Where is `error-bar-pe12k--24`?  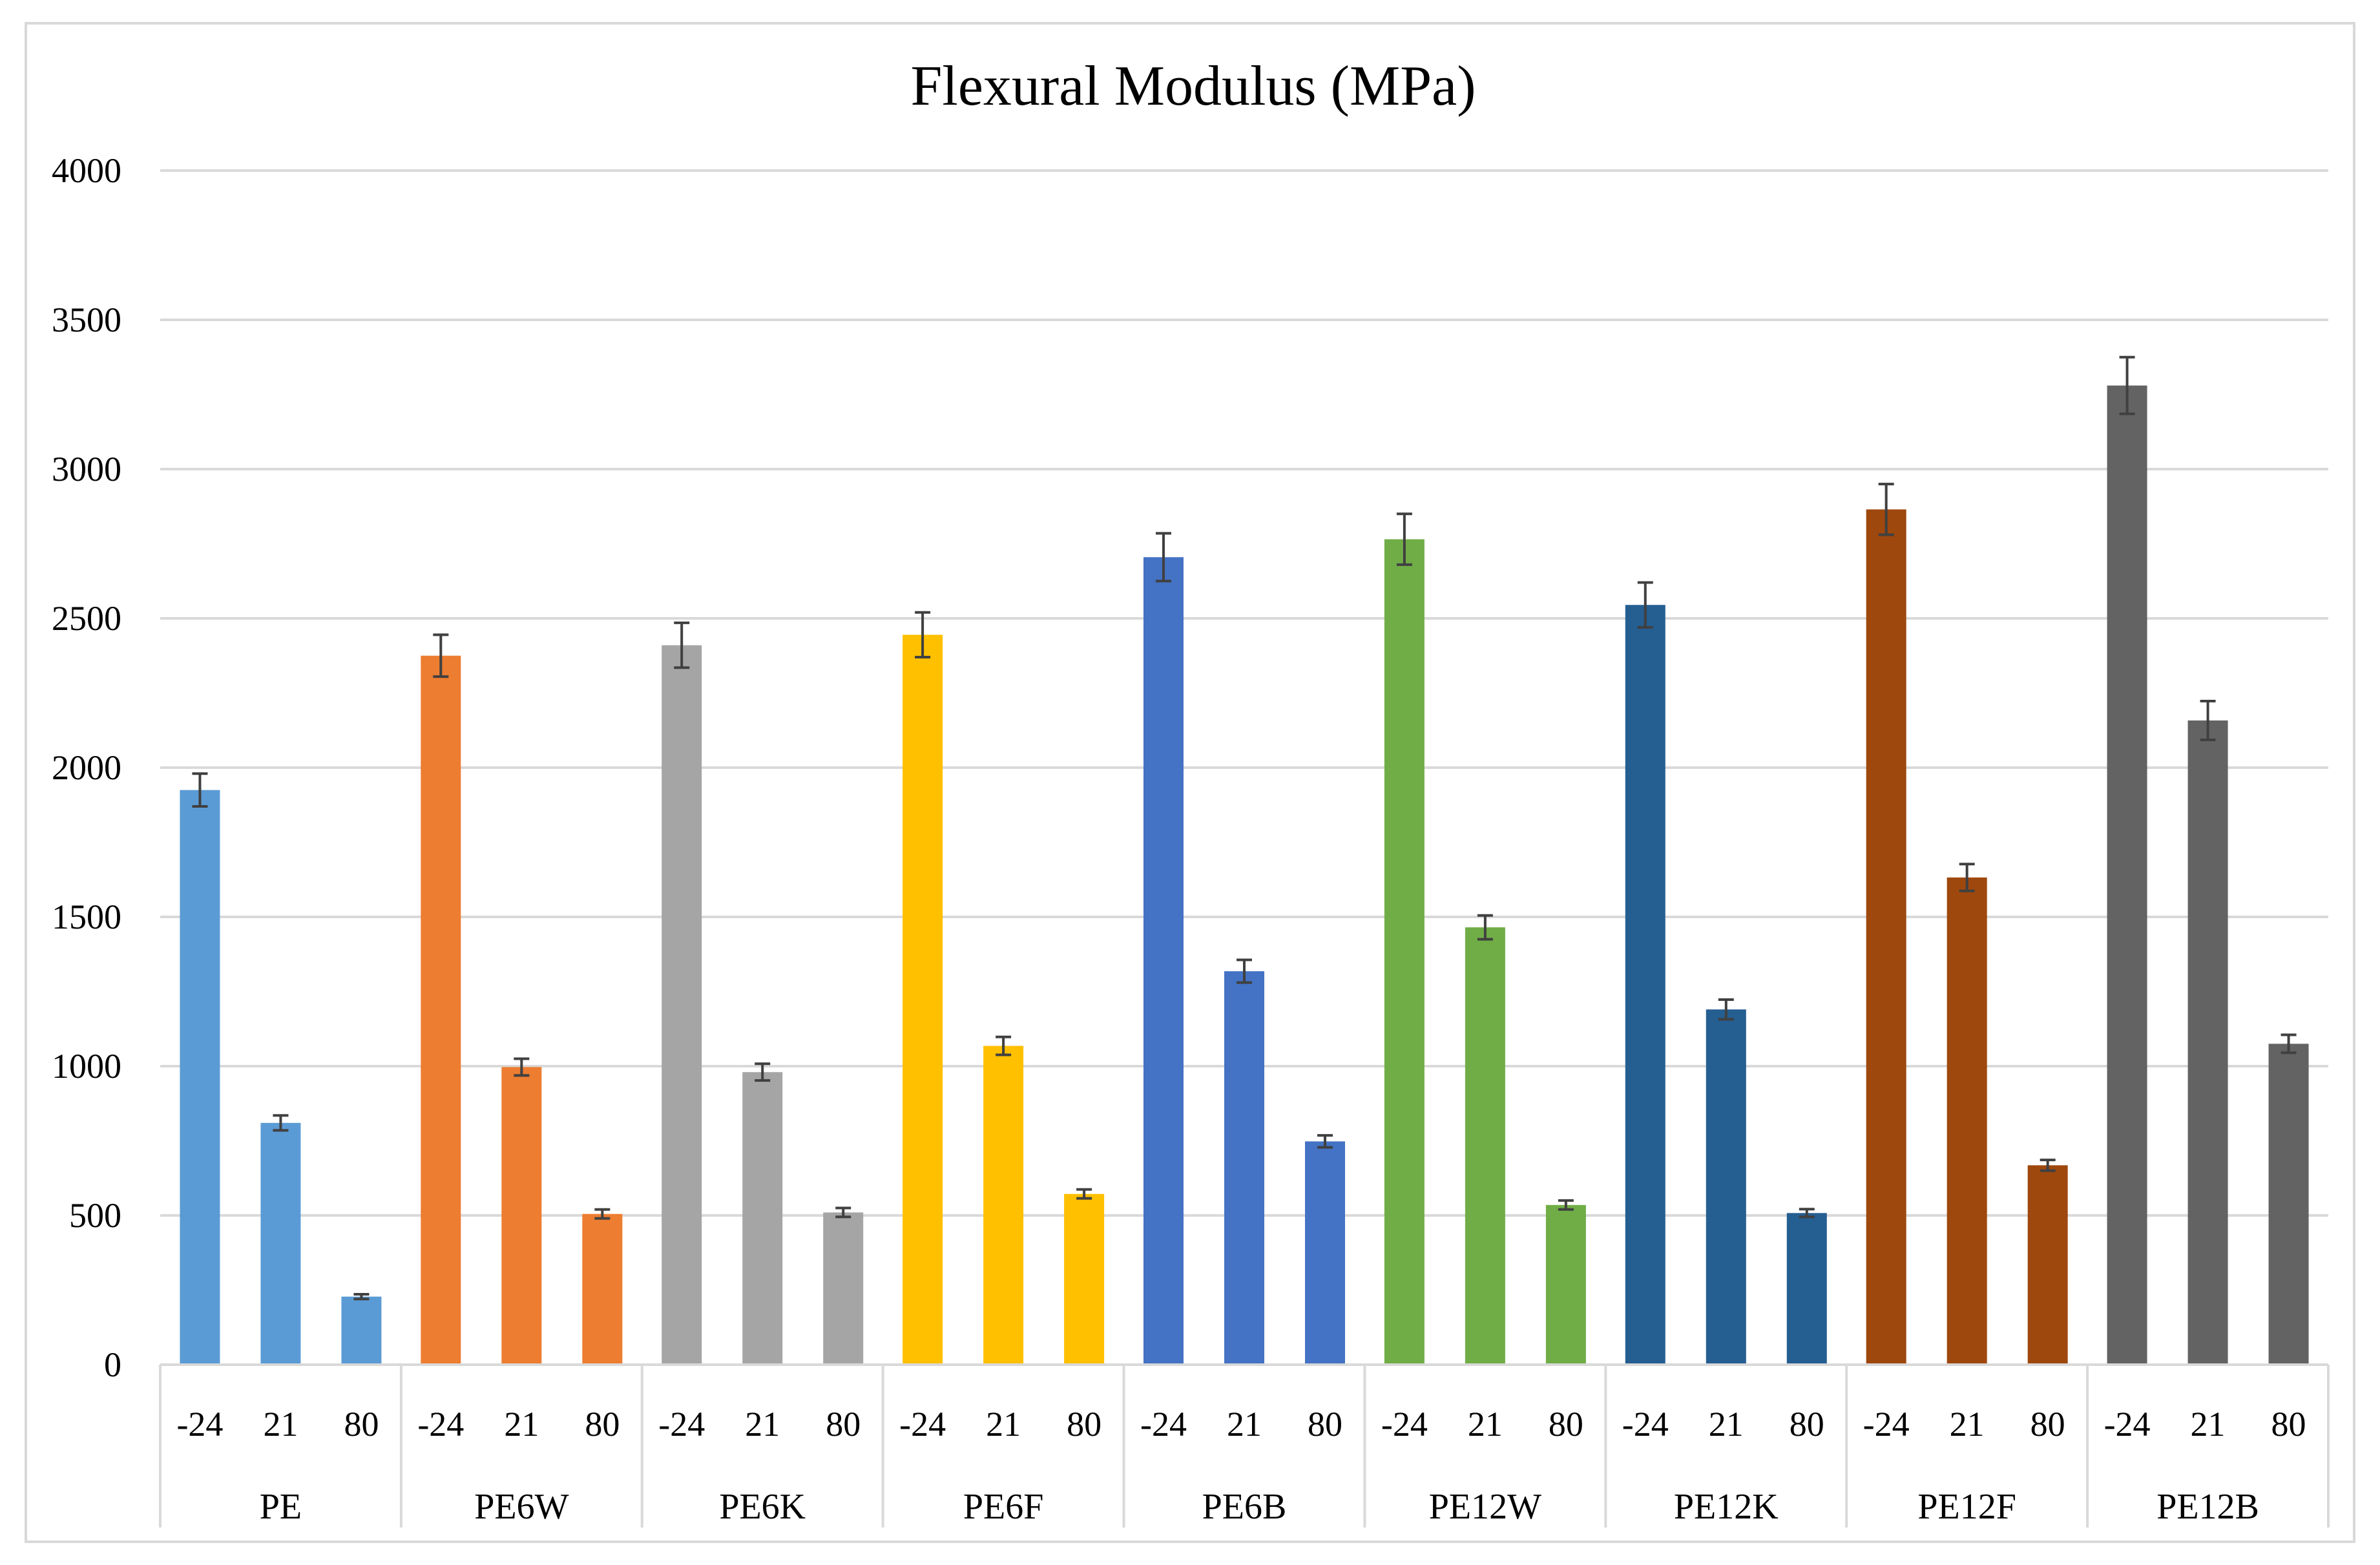
error-bar-pe12k--24 is located at coordinates (1645, 605).